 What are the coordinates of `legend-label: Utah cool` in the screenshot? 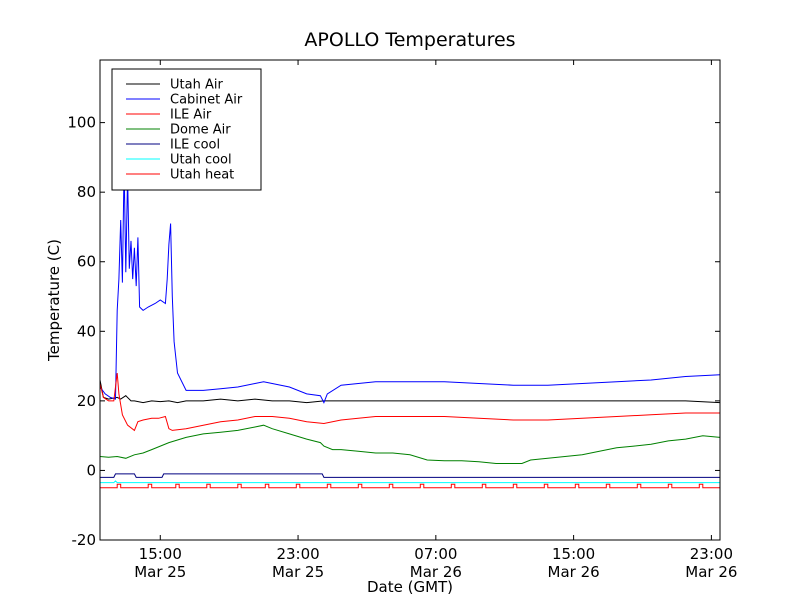 It's located at (201, 160).